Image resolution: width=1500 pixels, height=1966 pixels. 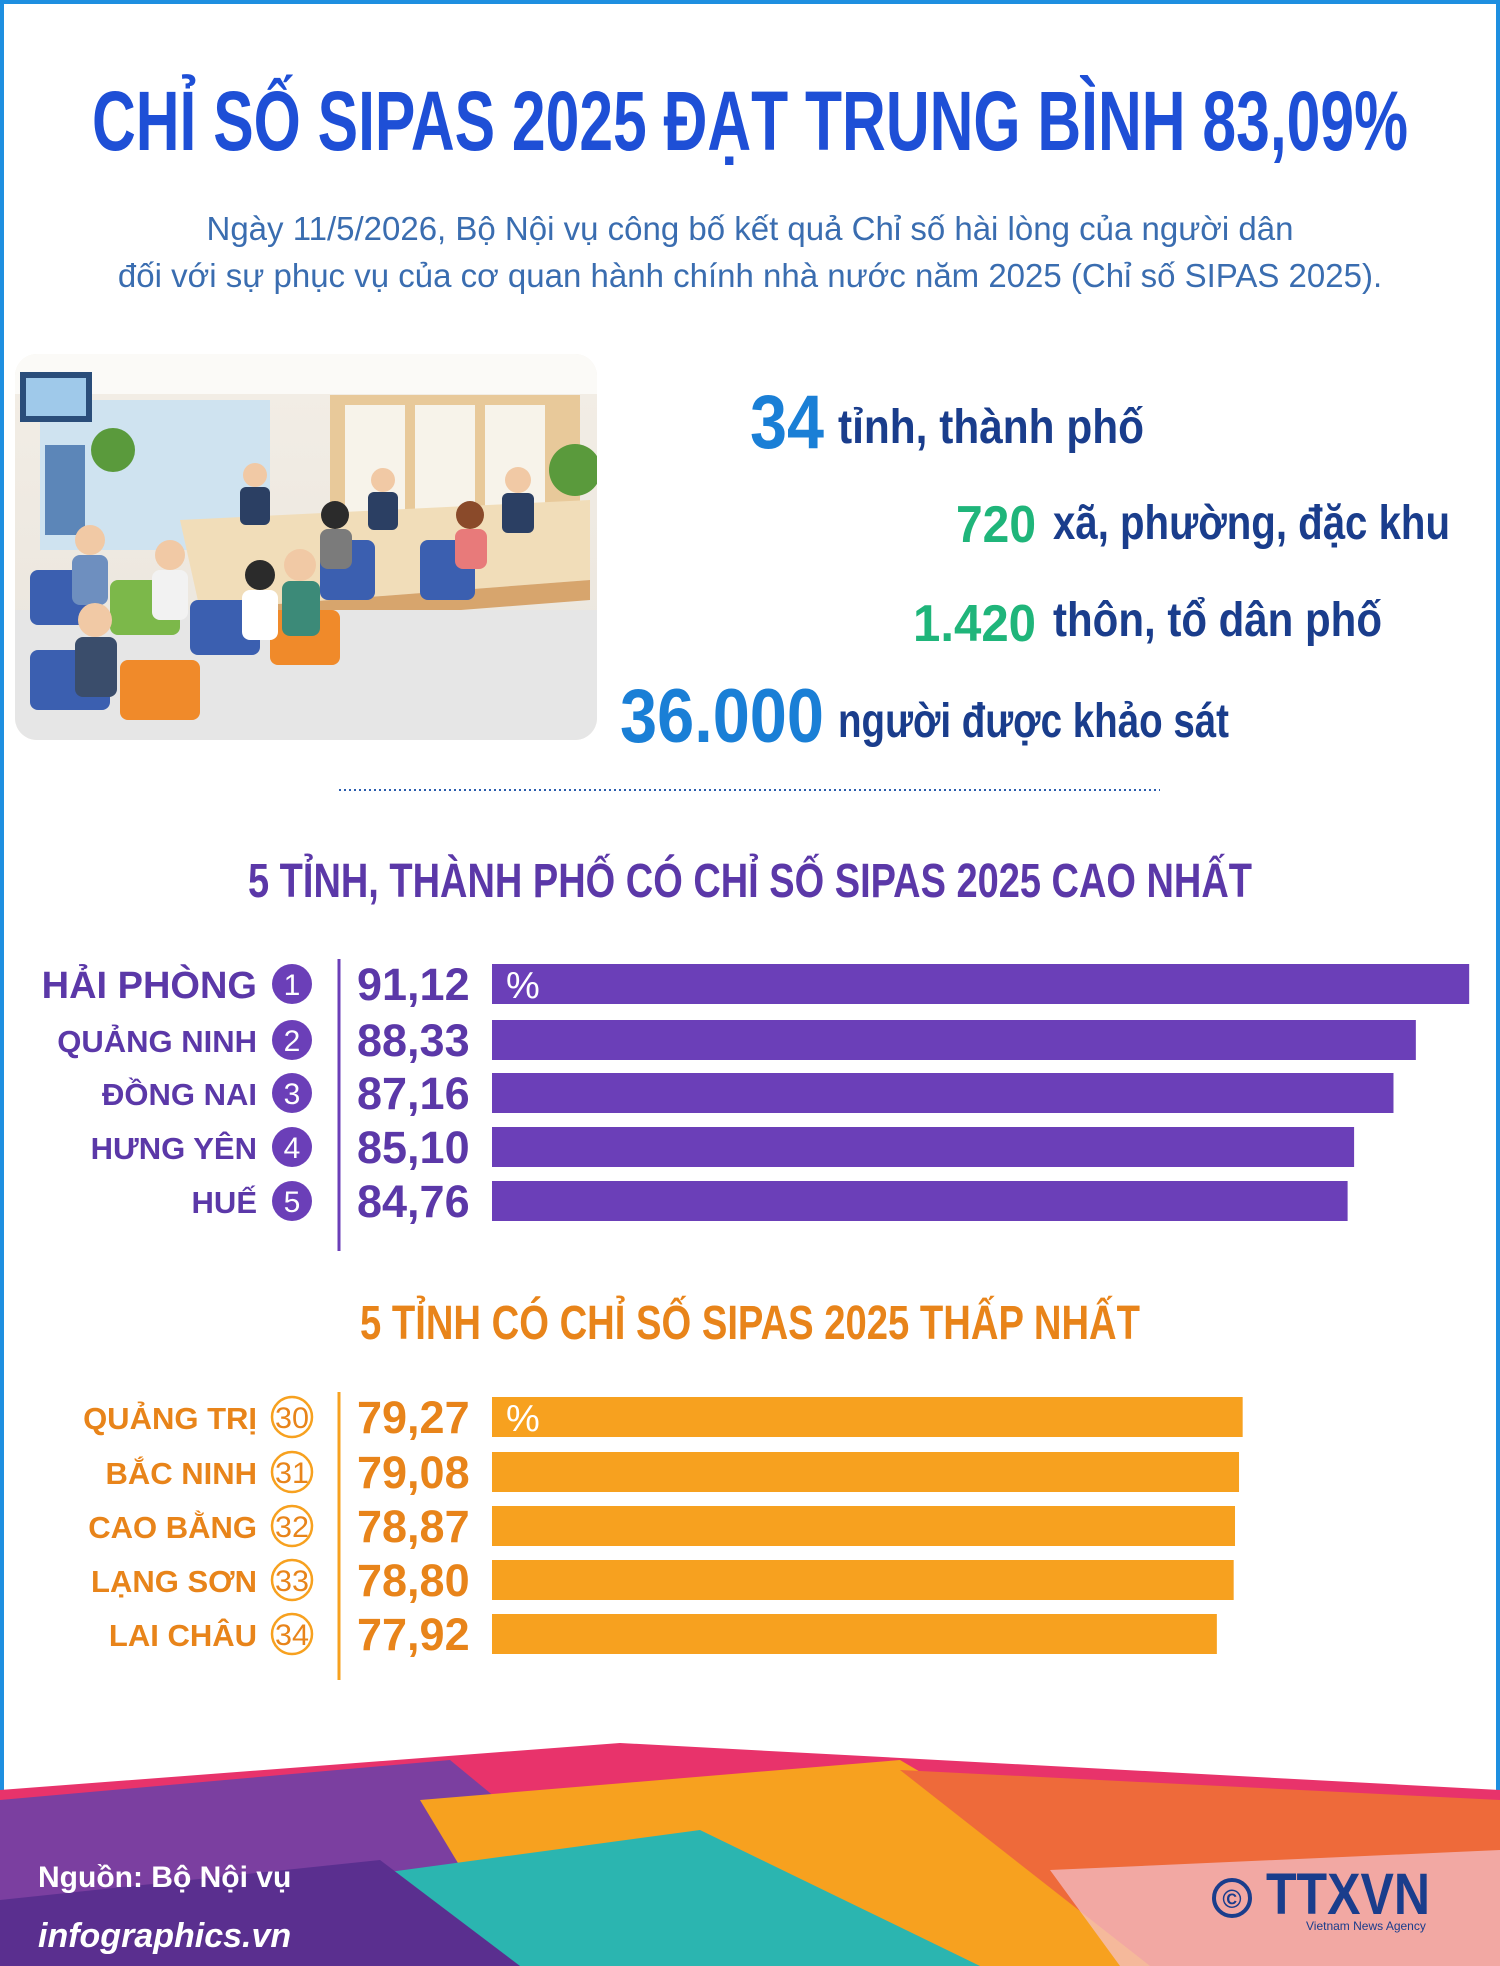 What do you see at coordinates (224, 1202) in the screenshot?
I see `category-label: HUẾ` at bounding box center [224, 1202].